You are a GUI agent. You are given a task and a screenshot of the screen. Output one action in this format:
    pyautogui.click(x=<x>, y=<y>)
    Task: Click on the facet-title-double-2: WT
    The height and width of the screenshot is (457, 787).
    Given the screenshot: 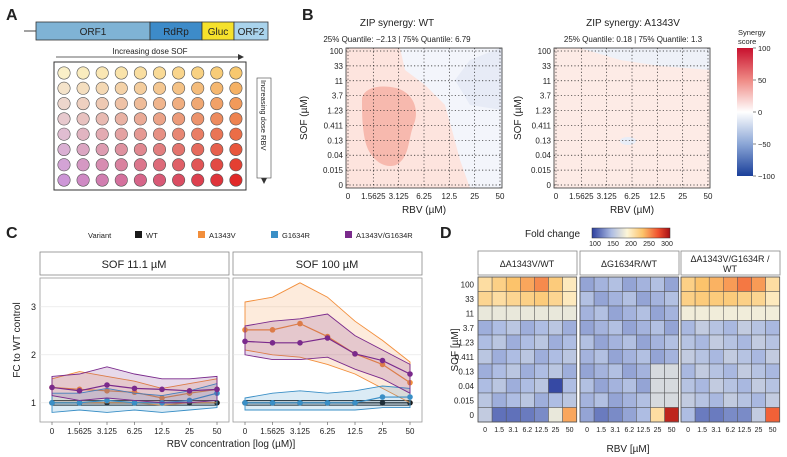 What is the action you would take?
    pyautogui.click(x=730, y=269)
    